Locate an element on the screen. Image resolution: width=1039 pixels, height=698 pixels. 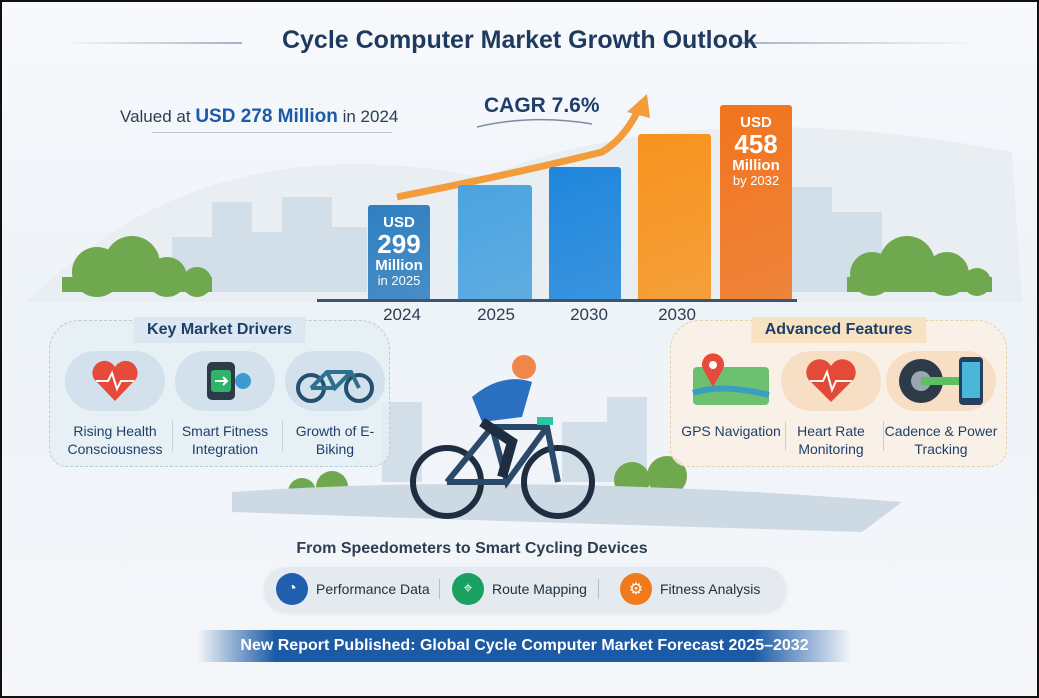
valued-text: Valued at USD 278 Million in 2024 is located at coordinates (259, 117).